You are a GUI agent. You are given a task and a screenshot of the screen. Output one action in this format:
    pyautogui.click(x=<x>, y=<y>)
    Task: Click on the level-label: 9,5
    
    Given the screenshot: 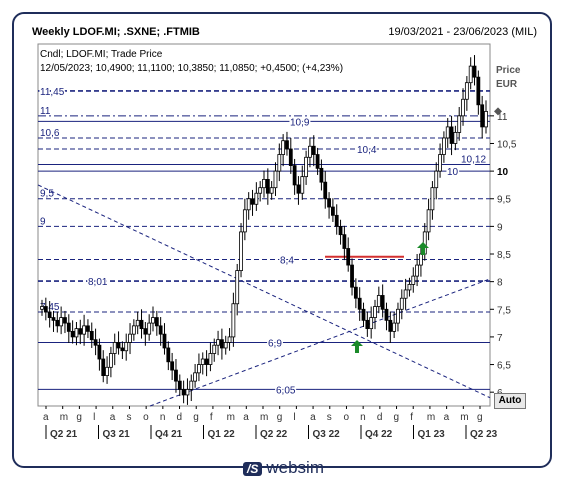 What is the action you would take?
    pyautogui.click(x=47, y=194)
    